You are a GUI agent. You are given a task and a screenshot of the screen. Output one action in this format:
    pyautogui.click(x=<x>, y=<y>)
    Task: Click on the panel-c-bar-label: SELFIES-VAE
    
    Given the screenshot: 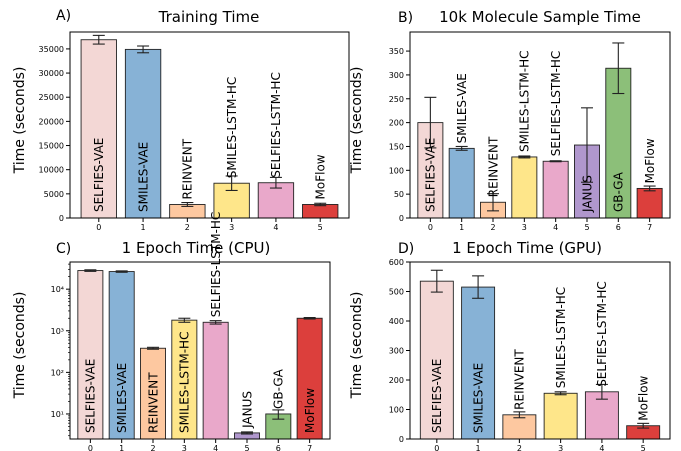 What is the action you would take?
    pyautogui.click(x=91, y=396)
    